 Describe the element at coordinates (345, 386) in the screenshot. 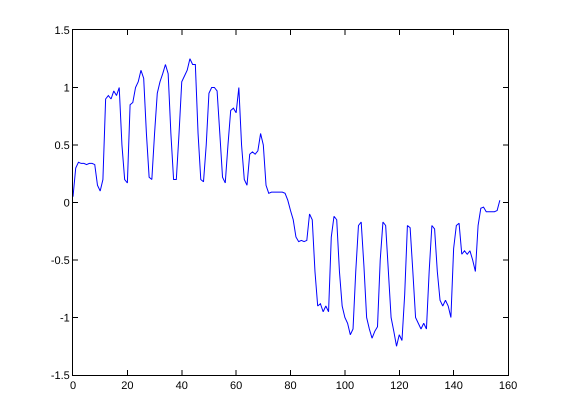

I see `x-tick-label: 100` at that location.